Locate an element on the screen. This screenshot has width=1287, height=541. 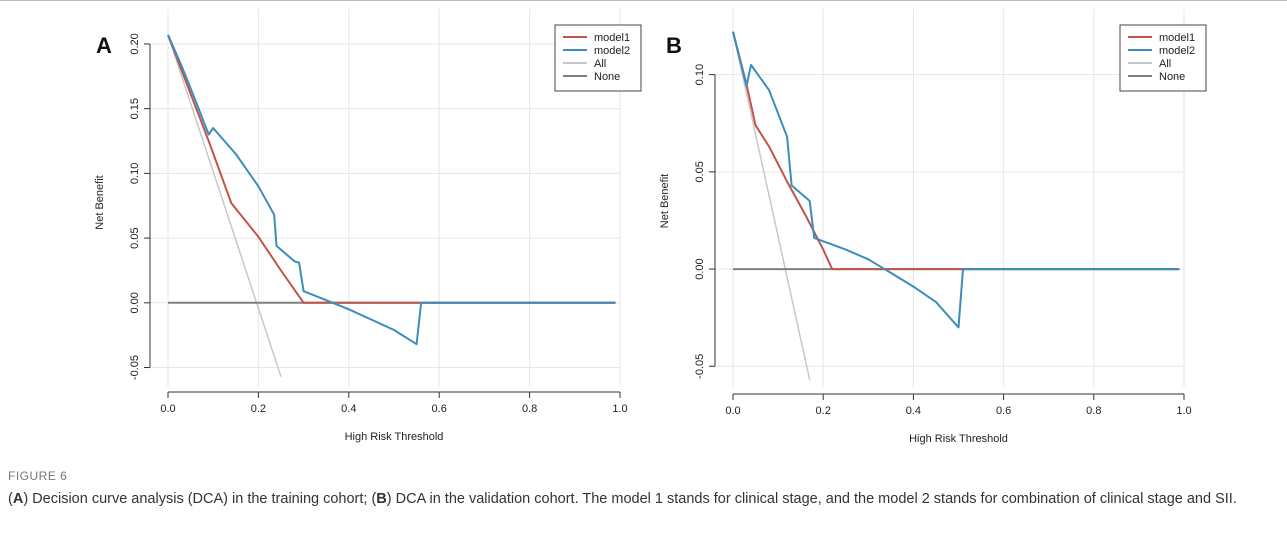
panel-label: B is located at coordinates (674, 45).